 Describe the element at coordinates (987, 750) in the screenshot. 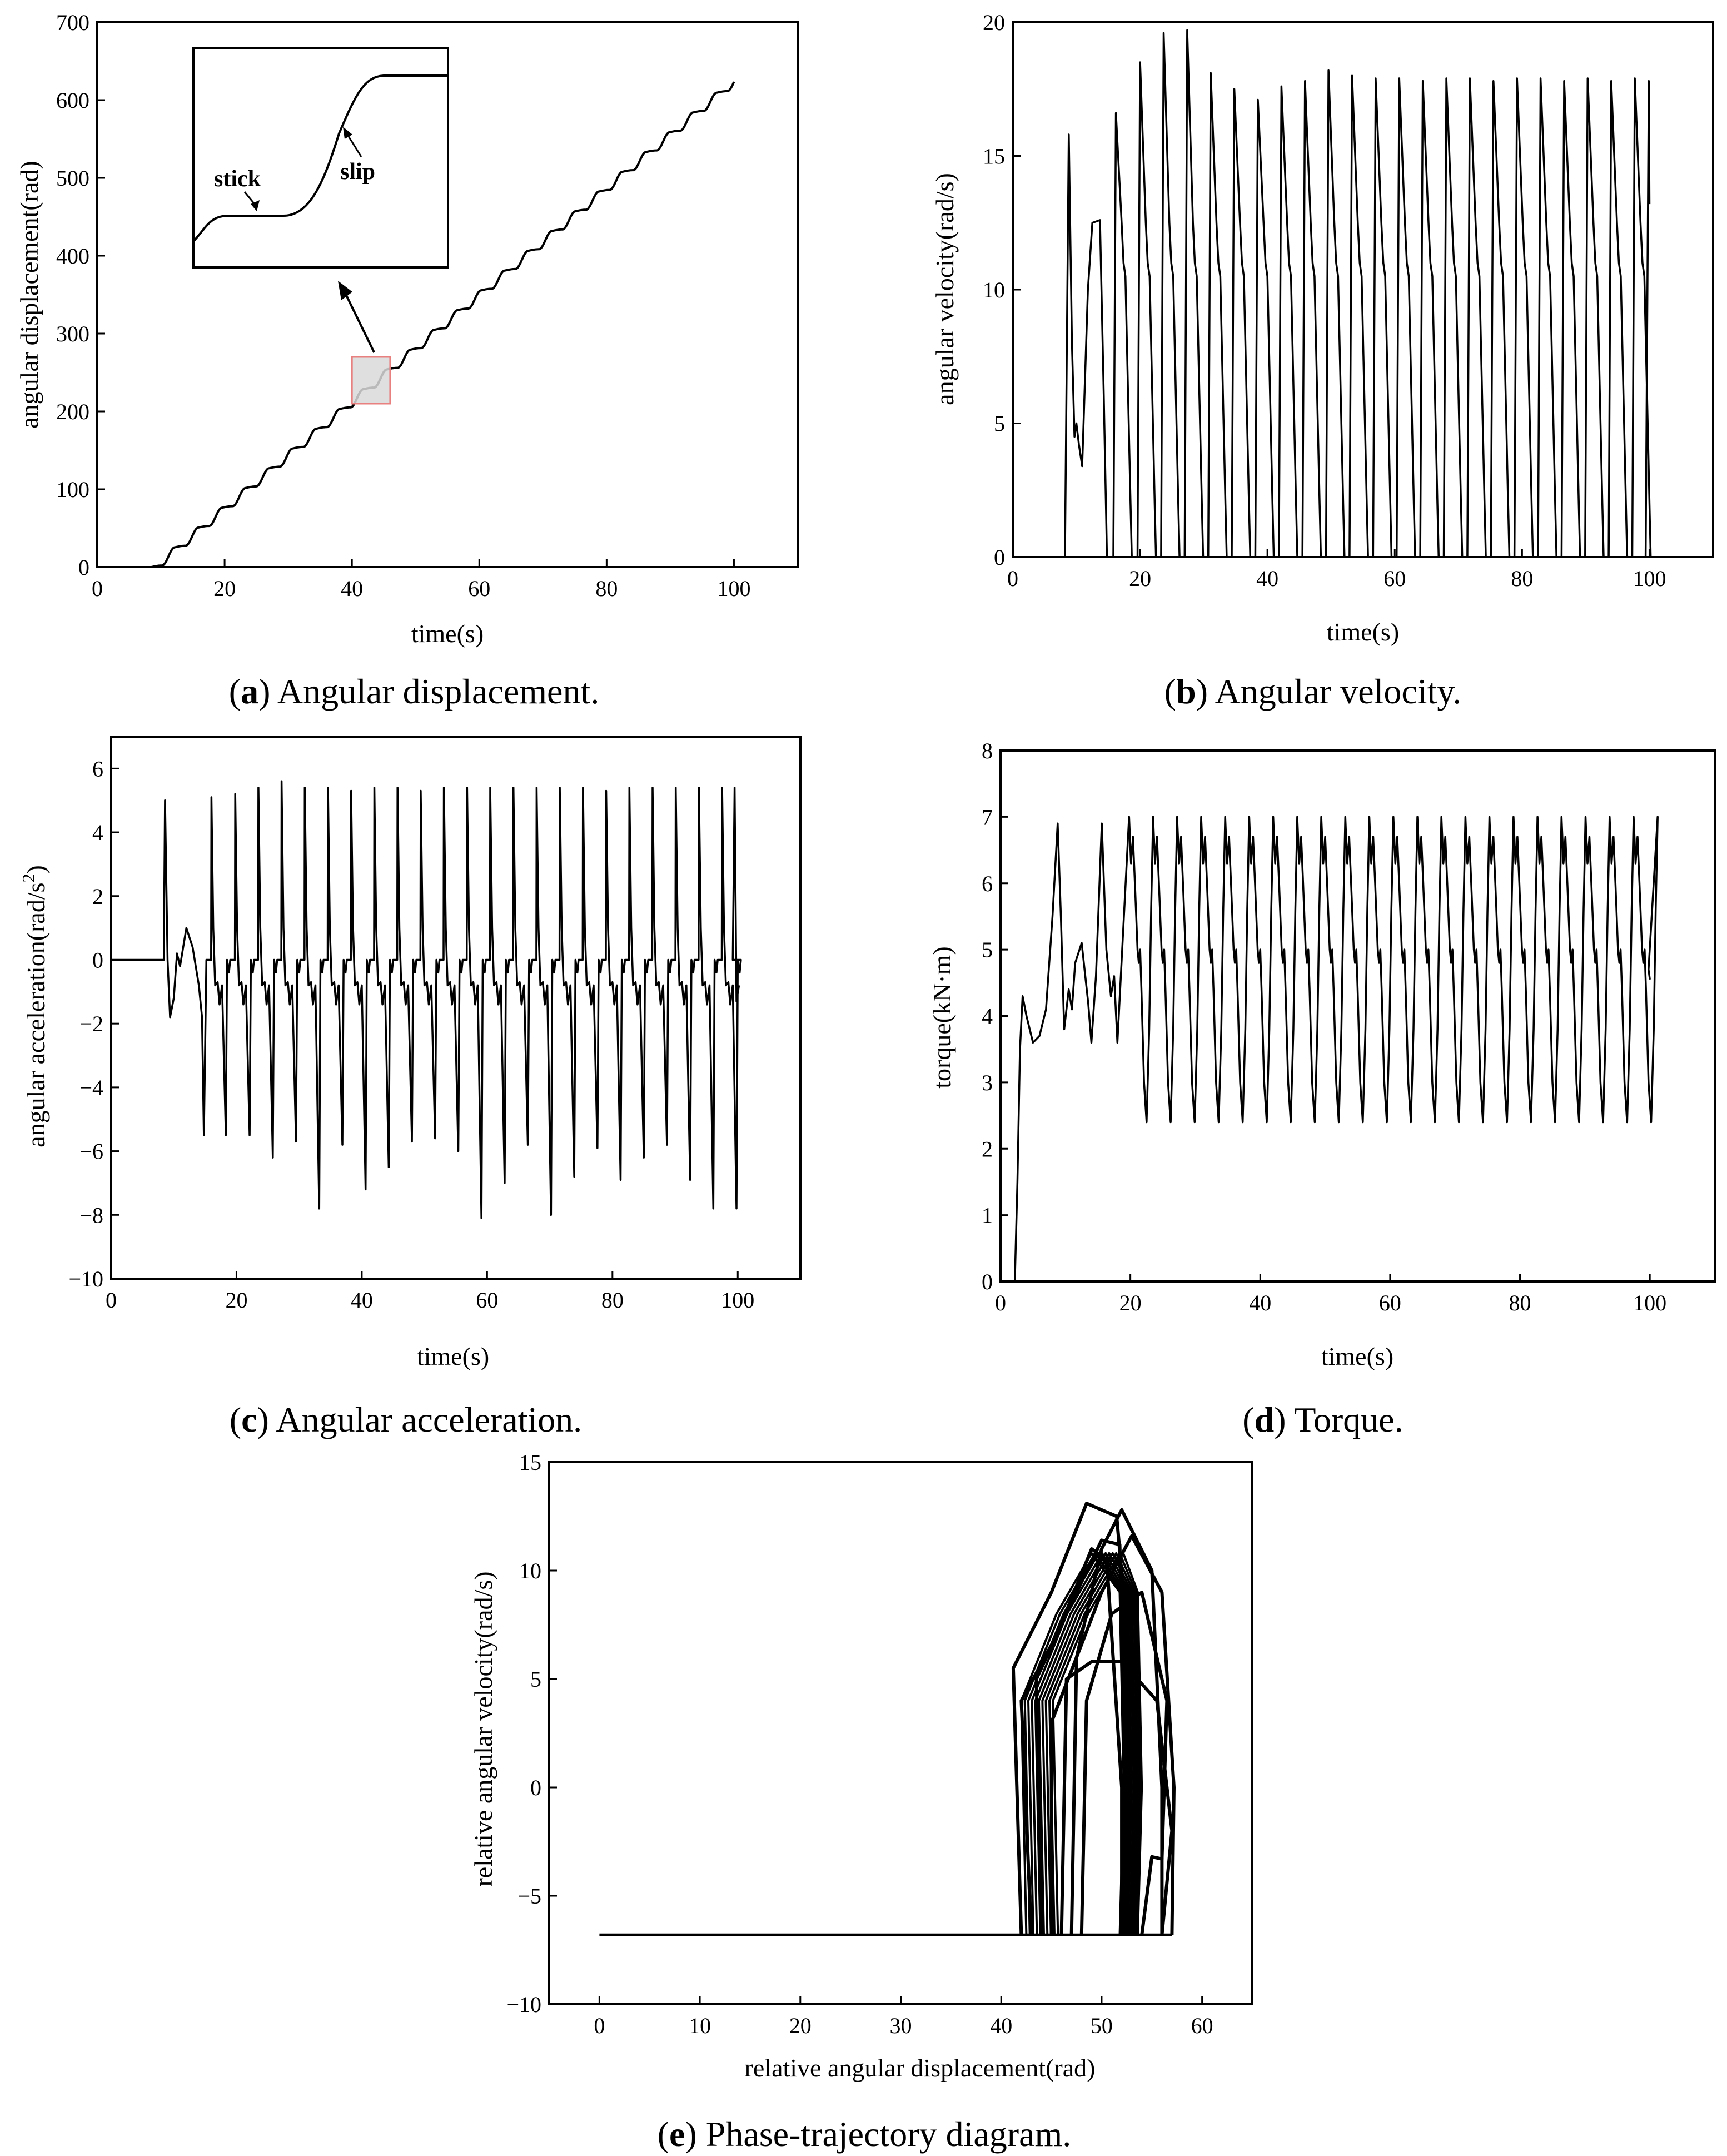

I see `panel-d-y-tick-label: 8` at that location.